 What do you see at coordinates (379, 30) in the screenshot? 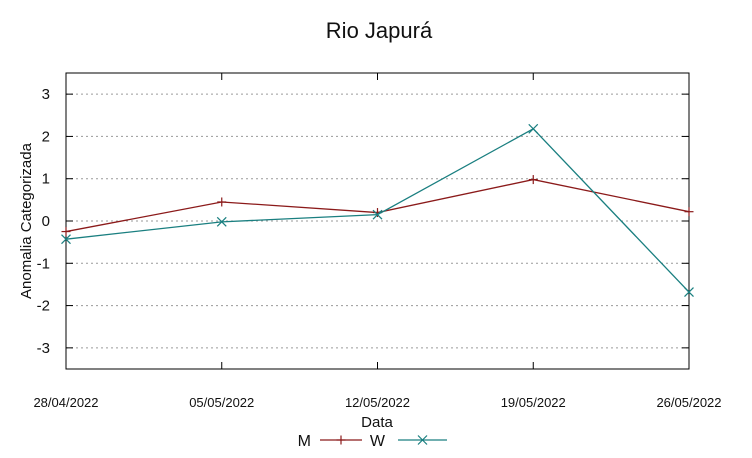
I see `chart-title: Rio Japurá` at bounding box center [379, 30].